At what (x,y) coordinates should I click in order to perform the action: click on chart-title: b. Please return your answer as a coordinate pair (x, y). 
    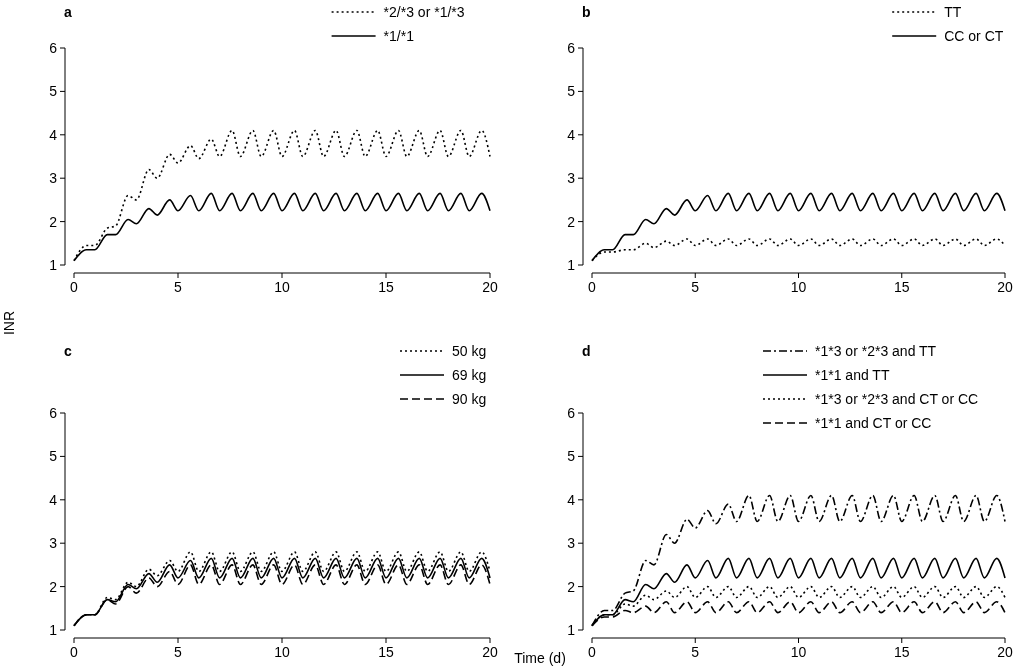
    Looking at the image, I should click on (586, 11).